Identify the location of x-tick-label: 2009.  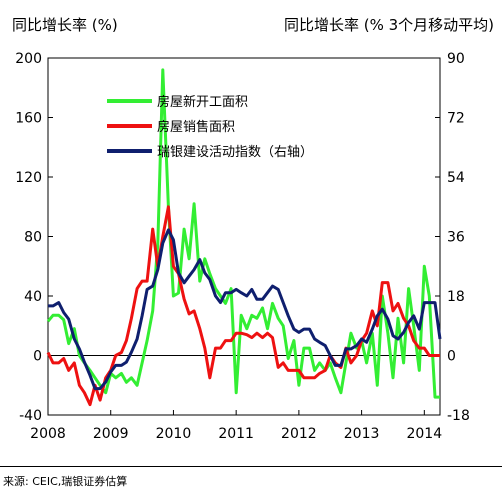
(111, 434).